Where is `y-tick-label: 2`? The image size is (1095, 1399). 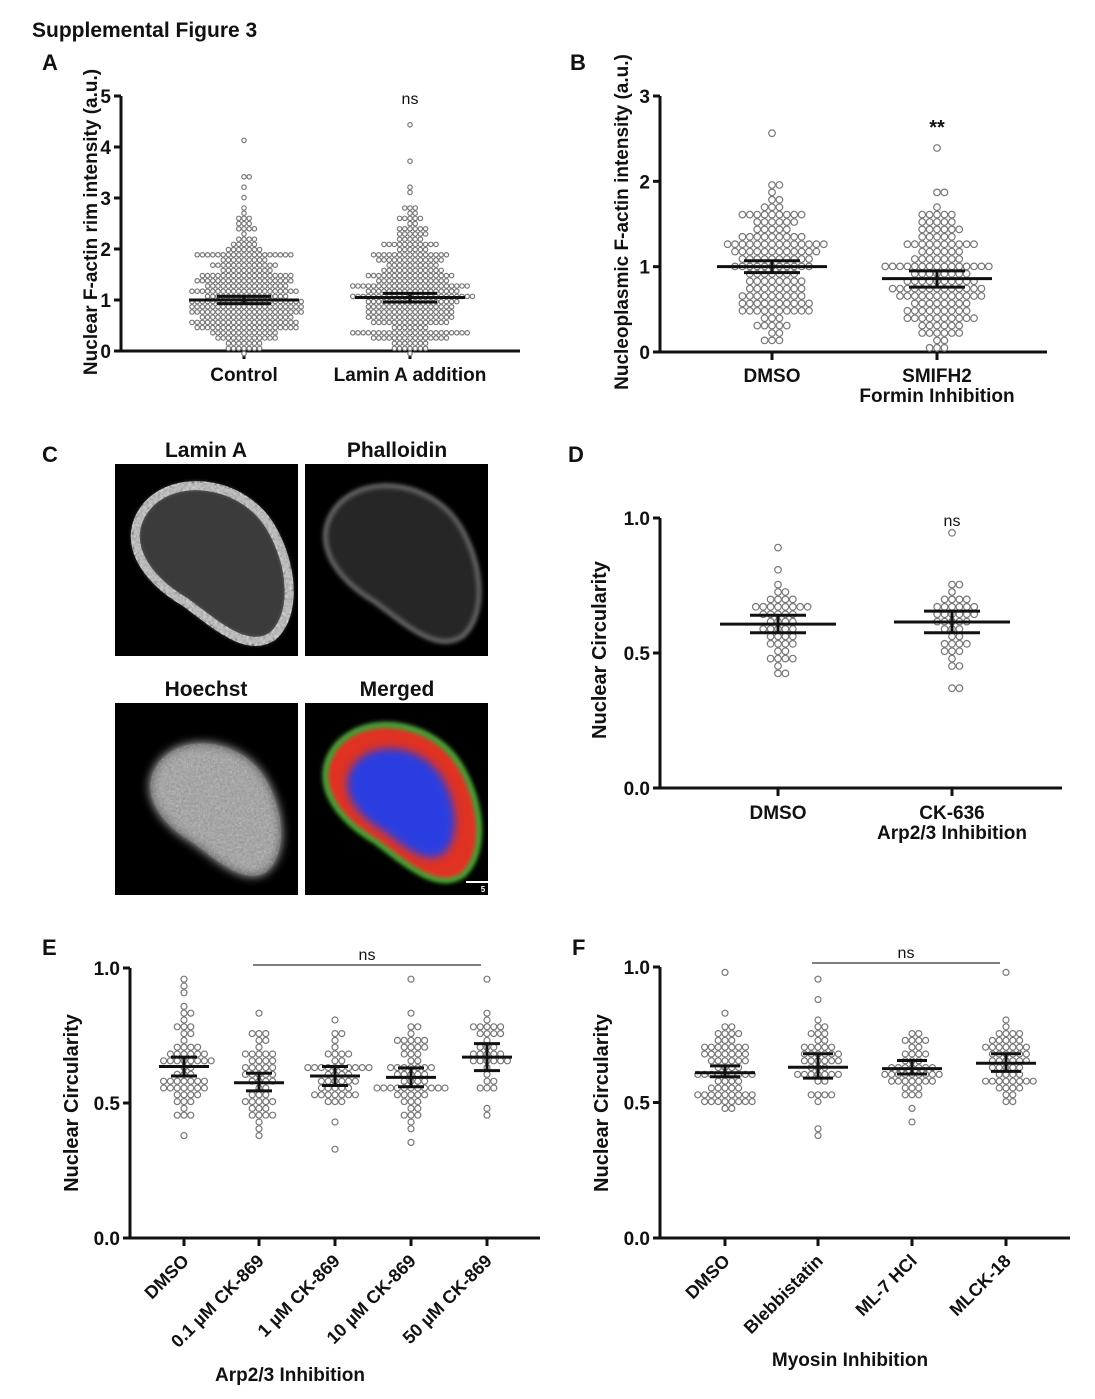
y-tick-label: 2 is located at coordinates (644, 182).